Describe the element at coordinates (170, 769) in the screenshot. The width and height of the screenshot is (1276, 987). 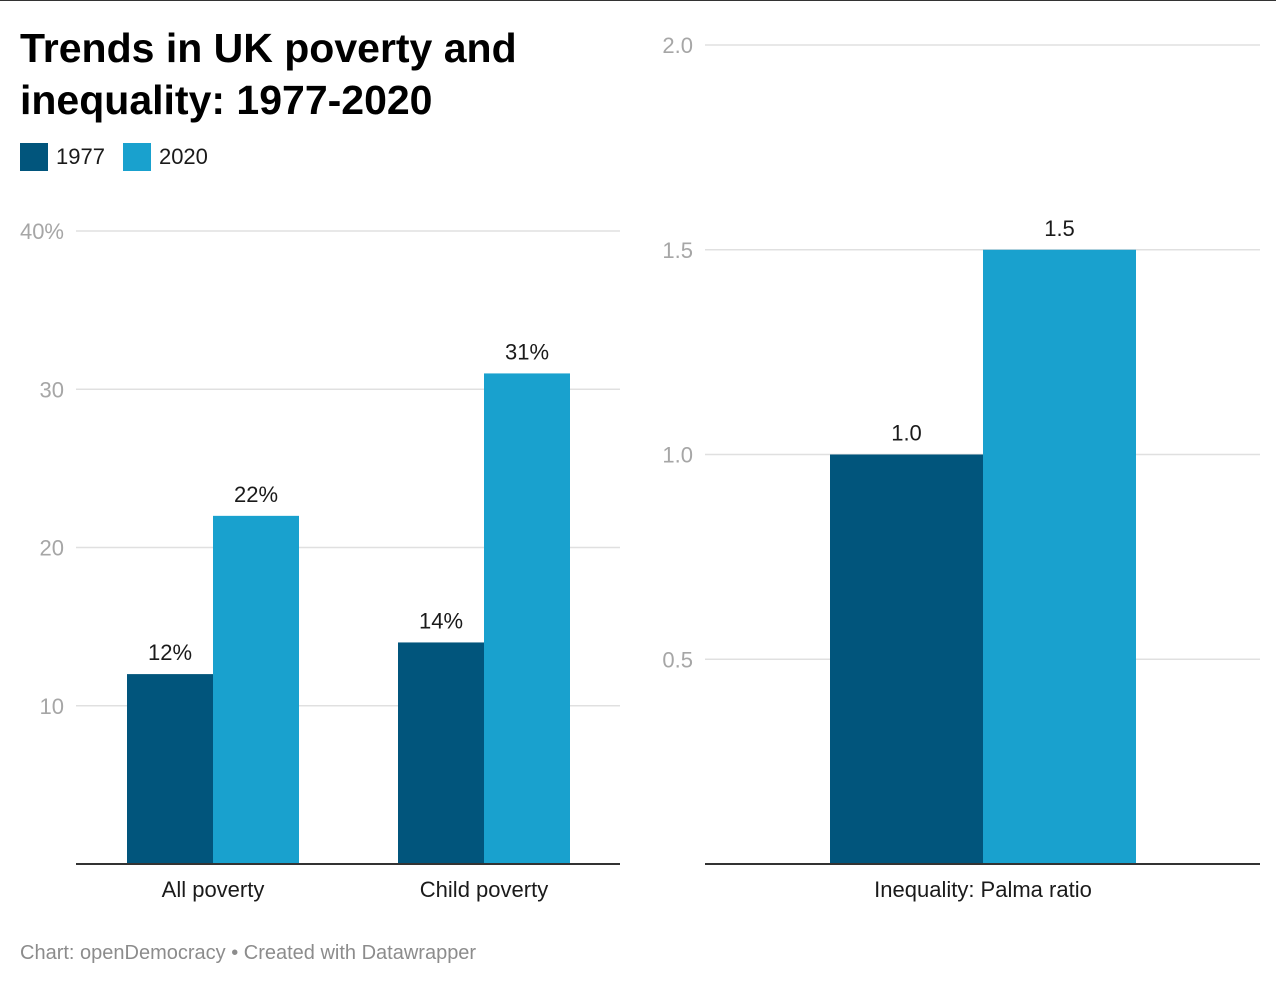
I see `bar-1977-all-poverty` at that location.